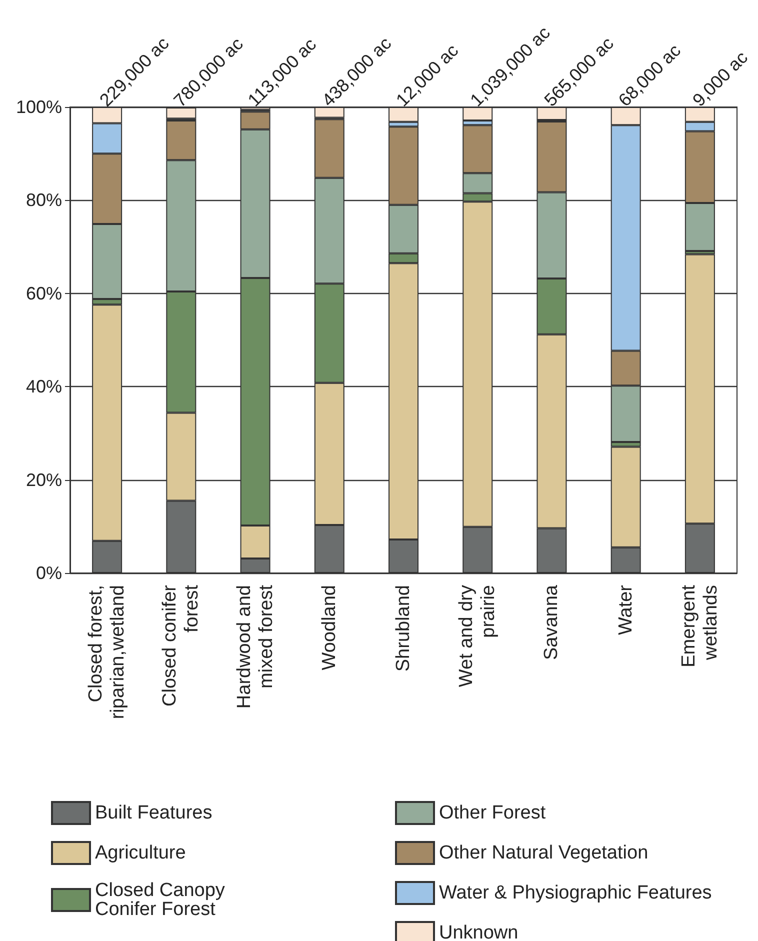  Describe the element at coordinates (44, 480) in the screenshot. I see `y-tick-label: 20%` at that location.